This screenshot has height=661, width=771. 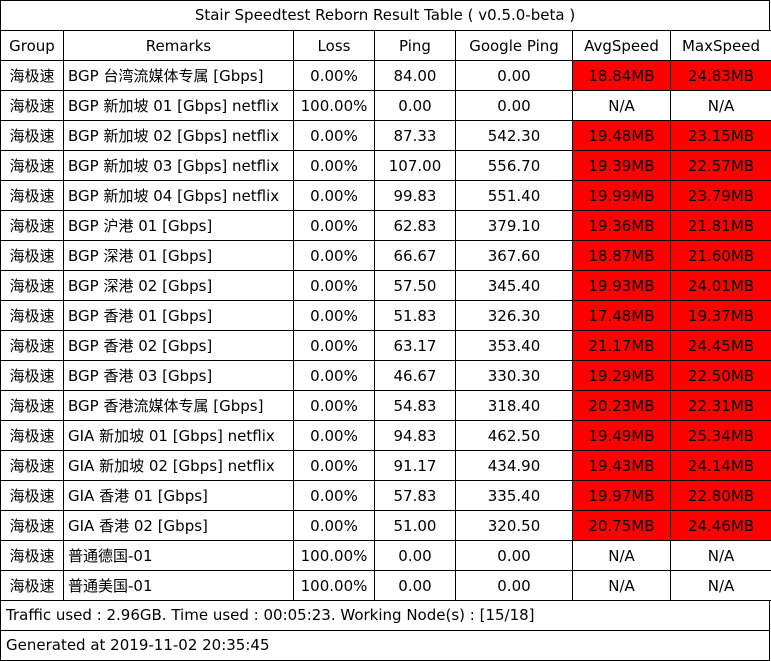 I want to click on header-ping: Ping, so click(x=415, y=46).